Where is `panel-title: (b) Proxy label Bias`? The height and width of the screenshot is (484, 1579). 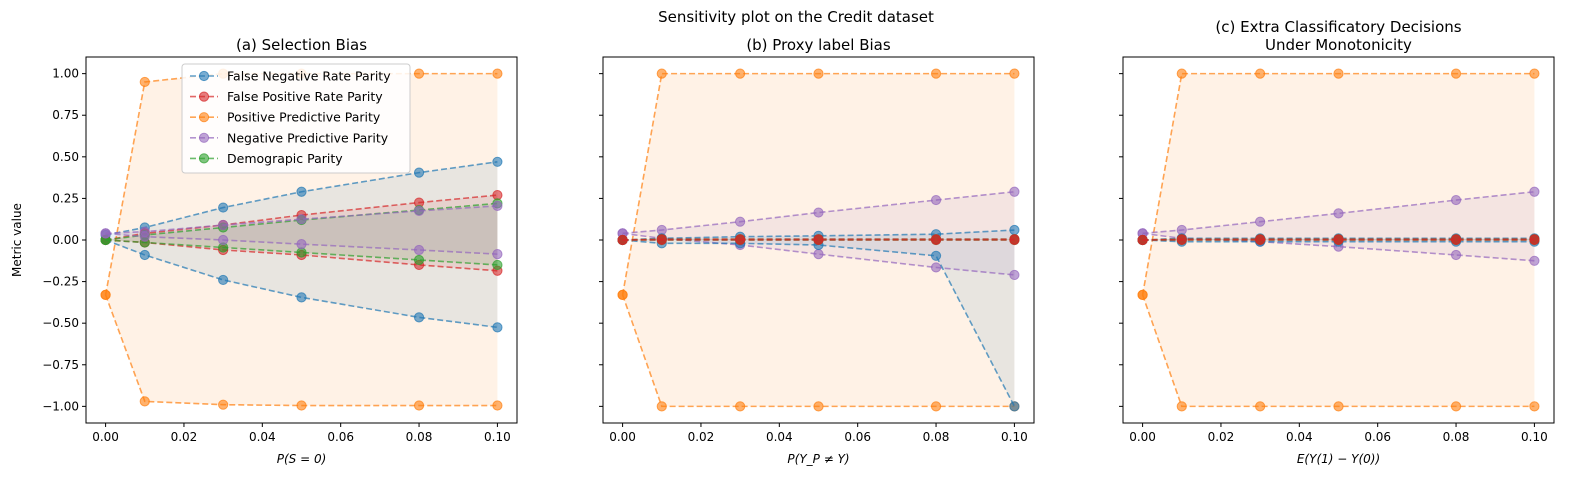 panel-title: (b) Proxy label Bias is located at coordinates (818, 45).